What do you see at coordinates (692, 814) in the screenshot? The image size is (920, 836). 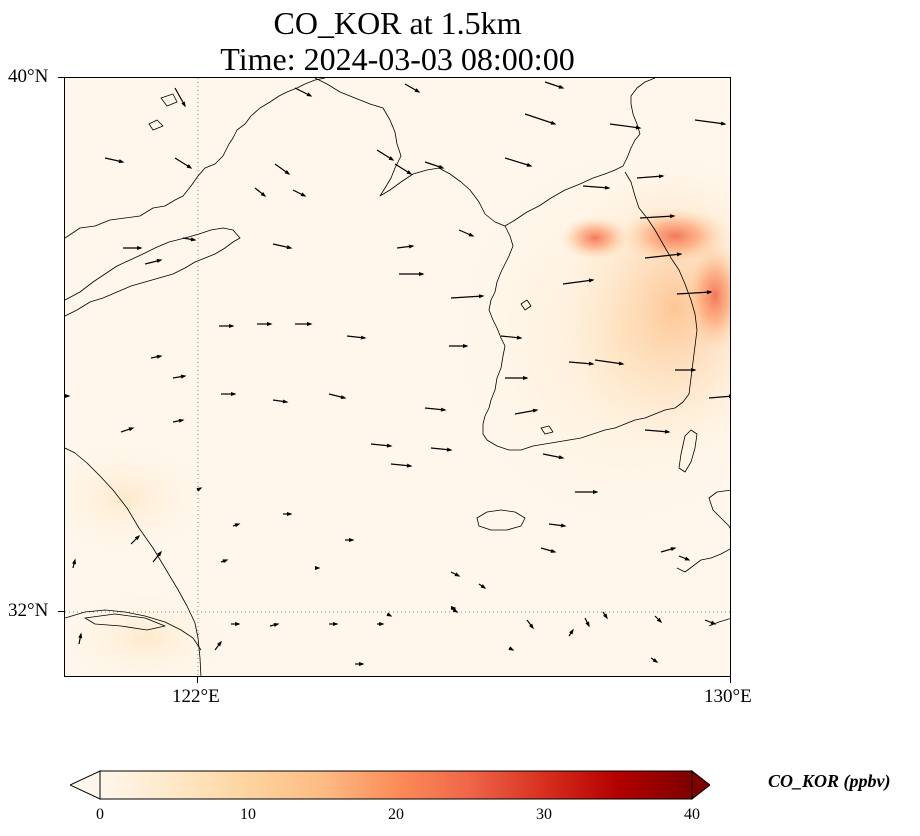 I see `colorbar-tick-label: 40` at bounding box center [692, 814].